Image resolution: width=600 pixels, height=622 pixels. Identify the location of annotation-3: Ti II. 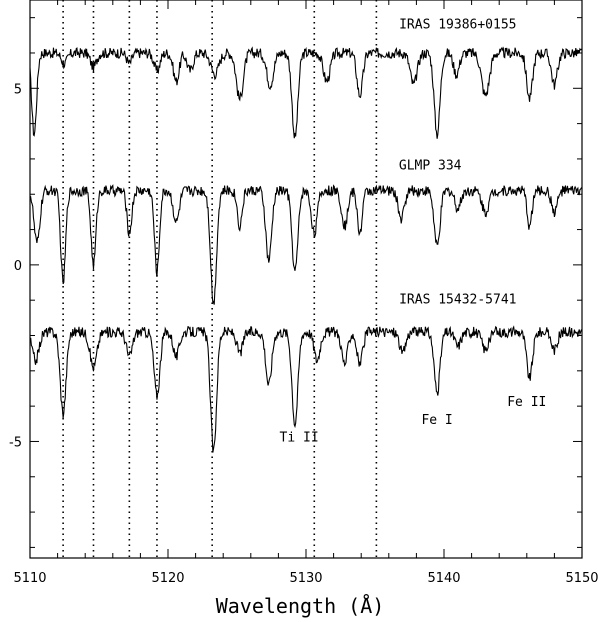
(299, 437).